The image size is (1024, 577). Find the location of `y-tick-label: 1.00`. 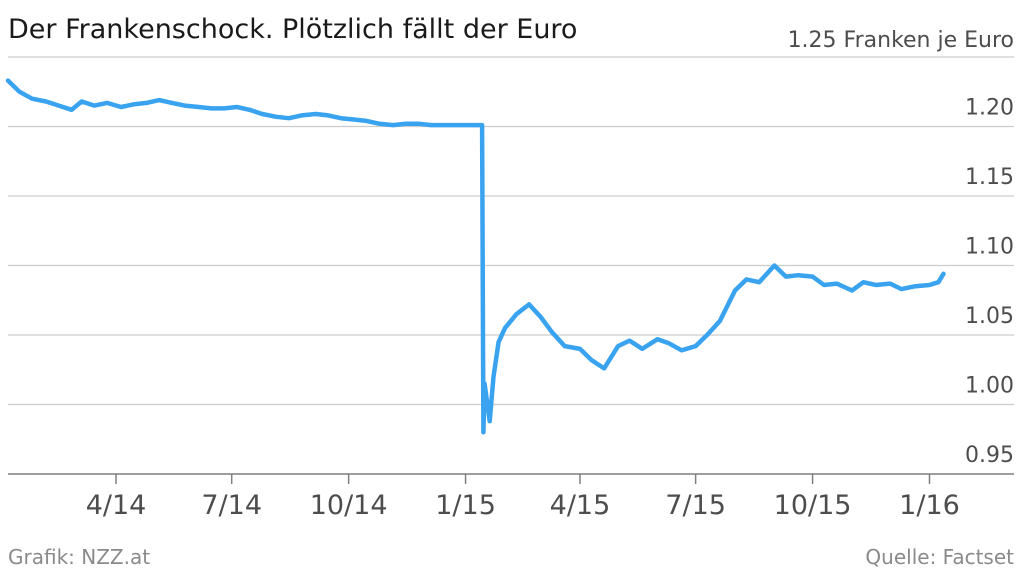

y-tick-label: 1.00 is located at coordinates (989, 386).